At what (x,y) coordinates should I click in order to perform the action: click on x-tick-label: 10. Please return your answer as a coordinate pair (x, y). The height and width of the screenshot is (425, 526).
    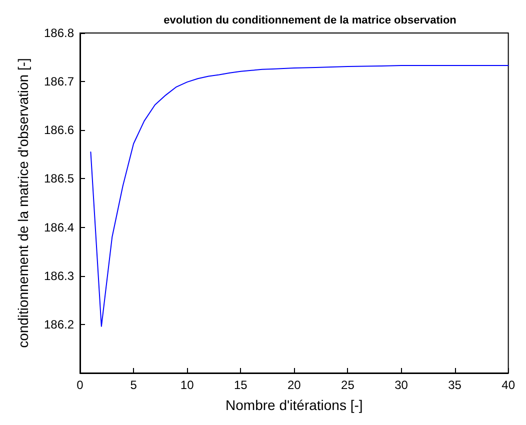
    Looking at the image, I should click on (187, 385).